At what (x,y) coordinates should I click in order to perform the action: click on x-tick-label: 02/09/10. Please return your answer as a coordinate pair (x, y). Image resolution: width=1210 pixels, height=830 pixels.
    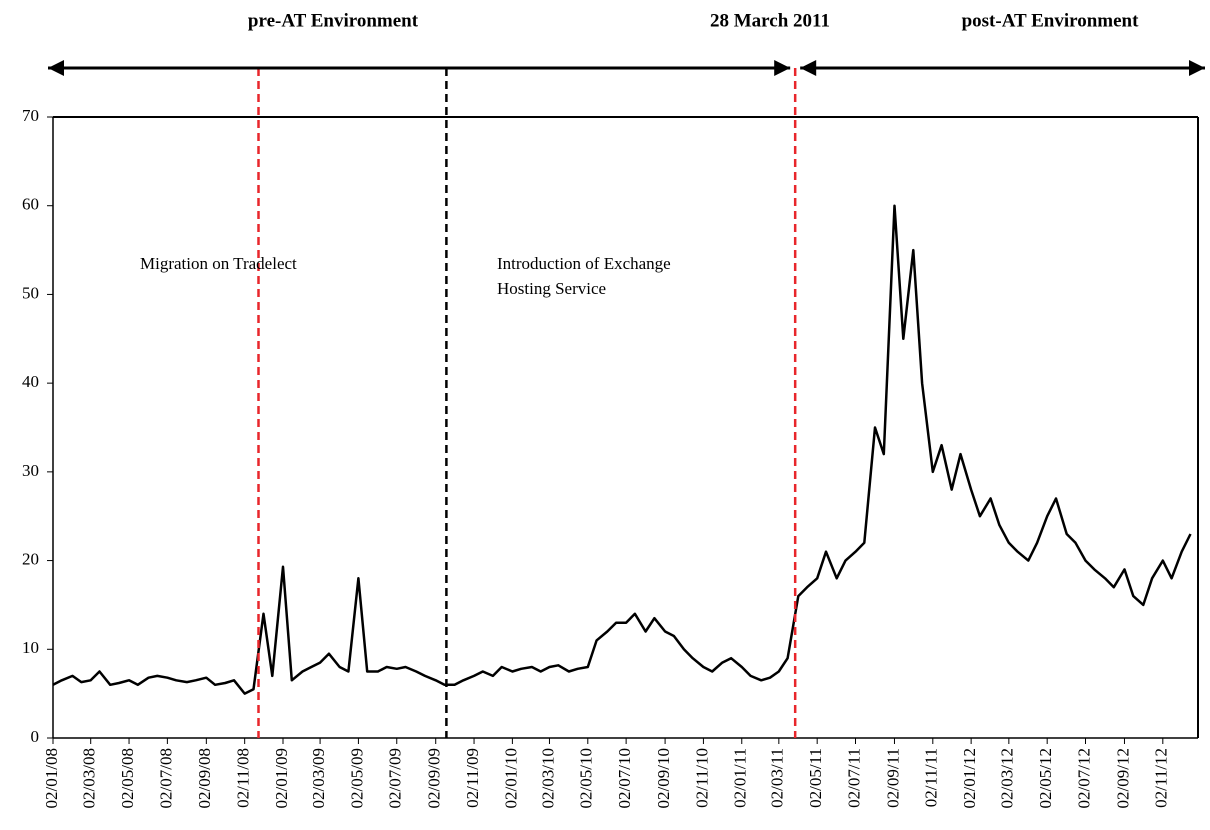
    Looking at the image, I should click on (663, 778).